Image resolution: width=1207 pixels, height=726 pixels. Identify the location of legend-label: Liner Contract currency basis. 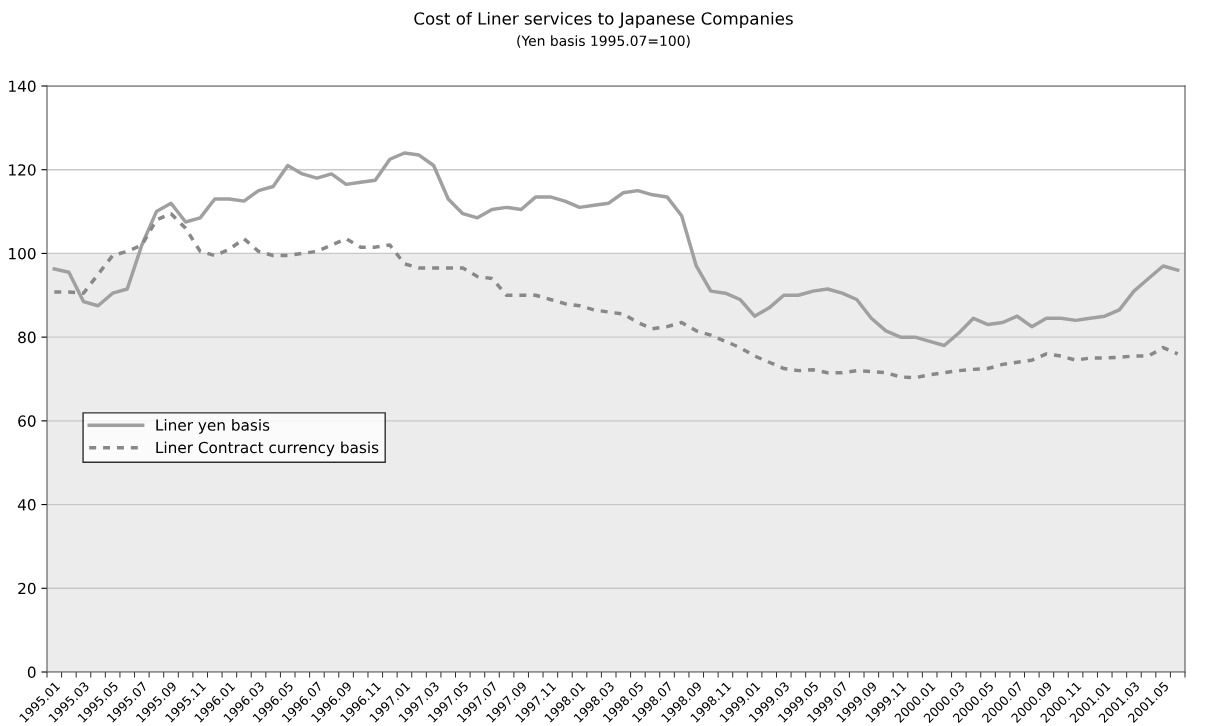
(267, 449).